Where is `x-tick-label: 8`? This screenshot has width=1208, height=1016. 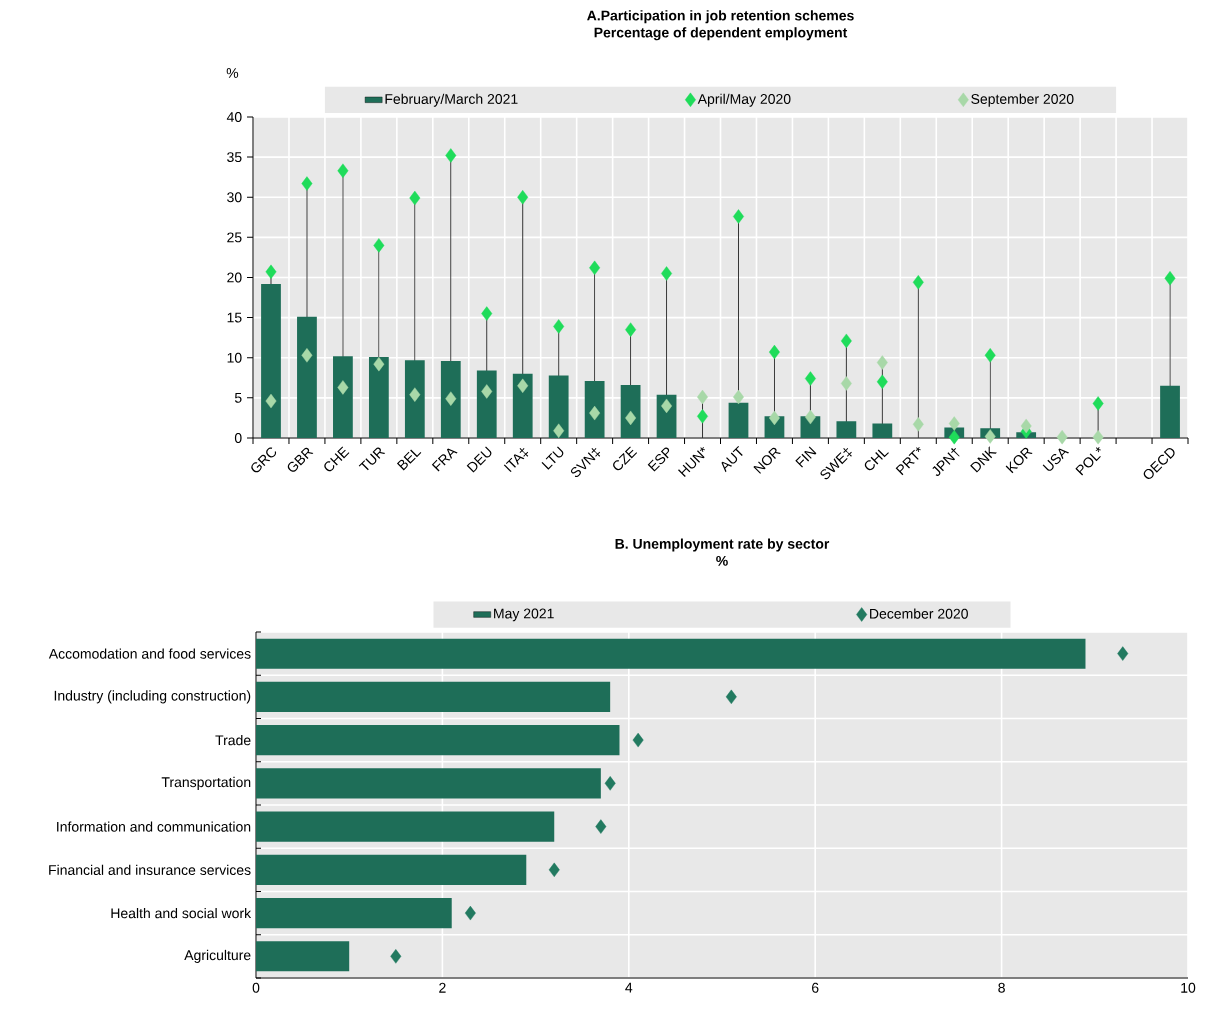 x-tick-label: 8 is located at coordinates (1001, 987).